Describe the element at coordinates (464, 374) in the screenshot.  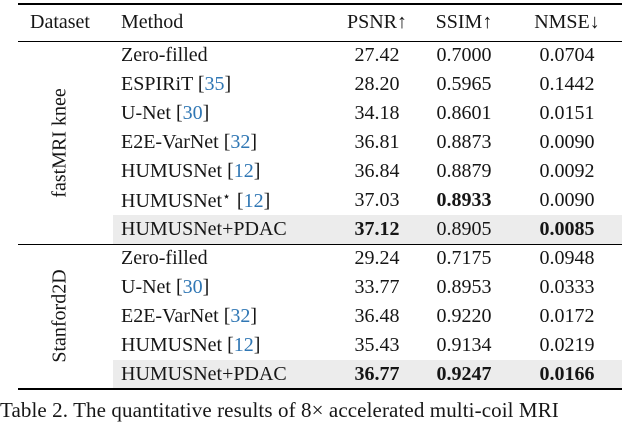
I see `ssim-value: 0.9247` at that location.